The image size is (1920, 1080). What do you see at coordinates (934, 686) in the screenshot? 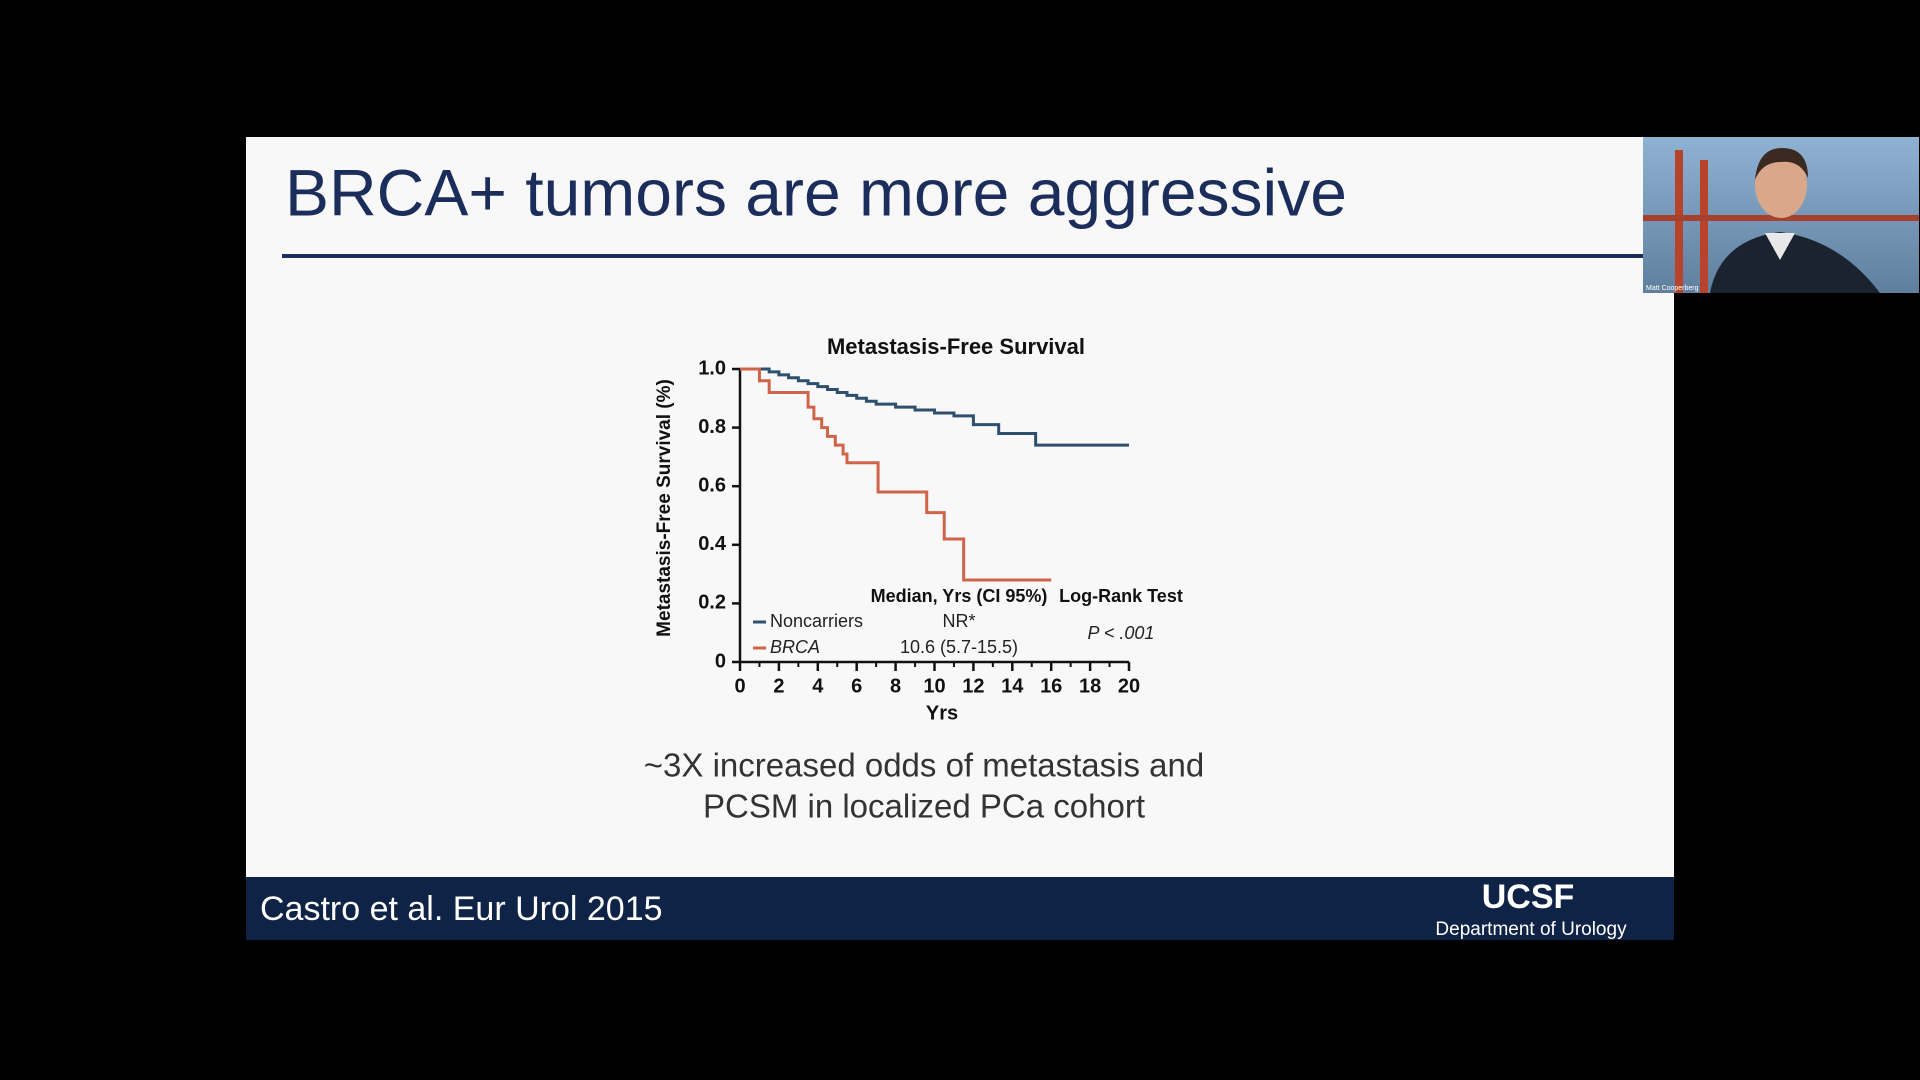
I see `x-tick-label: 10` at bounding box center [934, 686].